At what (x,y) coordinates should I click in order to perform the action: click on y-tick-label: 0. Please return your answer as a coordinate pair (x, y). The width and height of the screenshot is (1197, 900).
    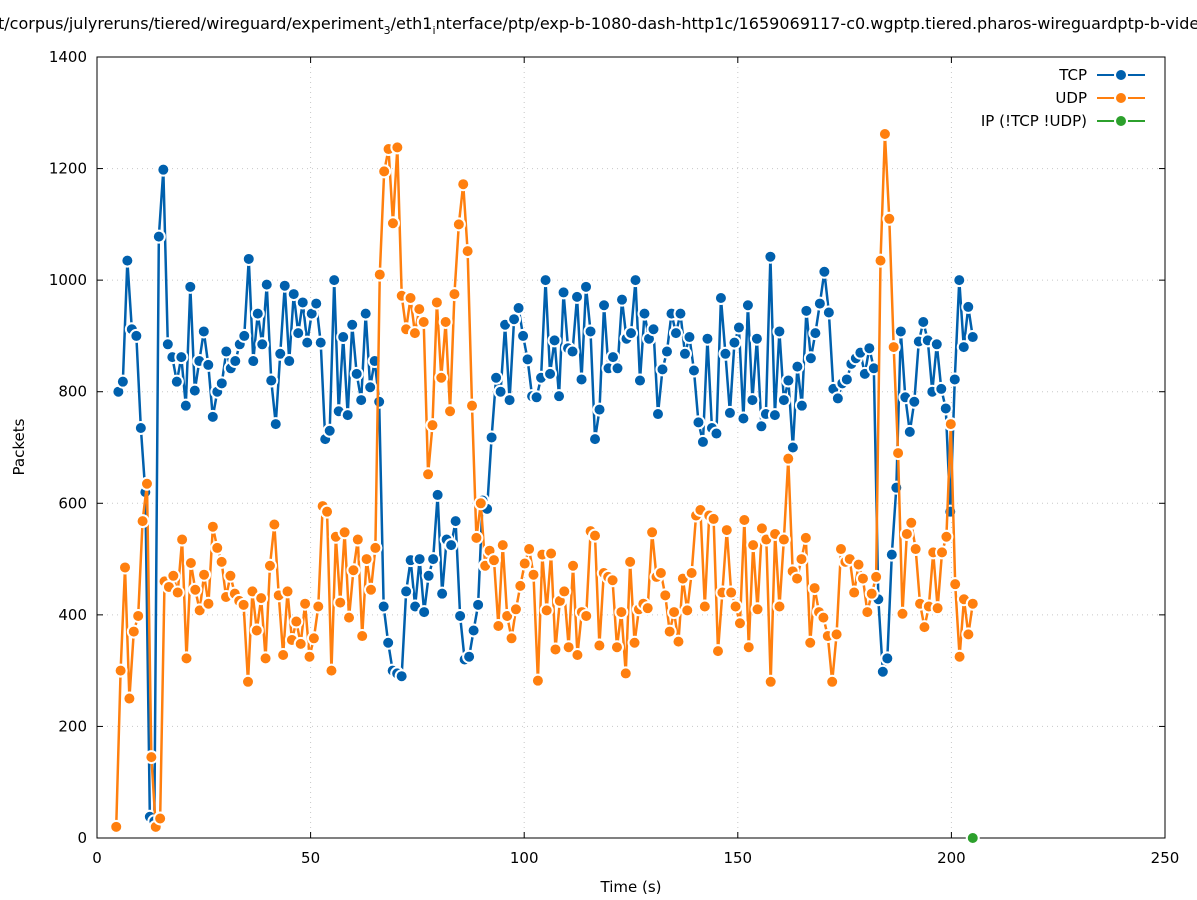
    Looking at the image, I should click on (82, 838).